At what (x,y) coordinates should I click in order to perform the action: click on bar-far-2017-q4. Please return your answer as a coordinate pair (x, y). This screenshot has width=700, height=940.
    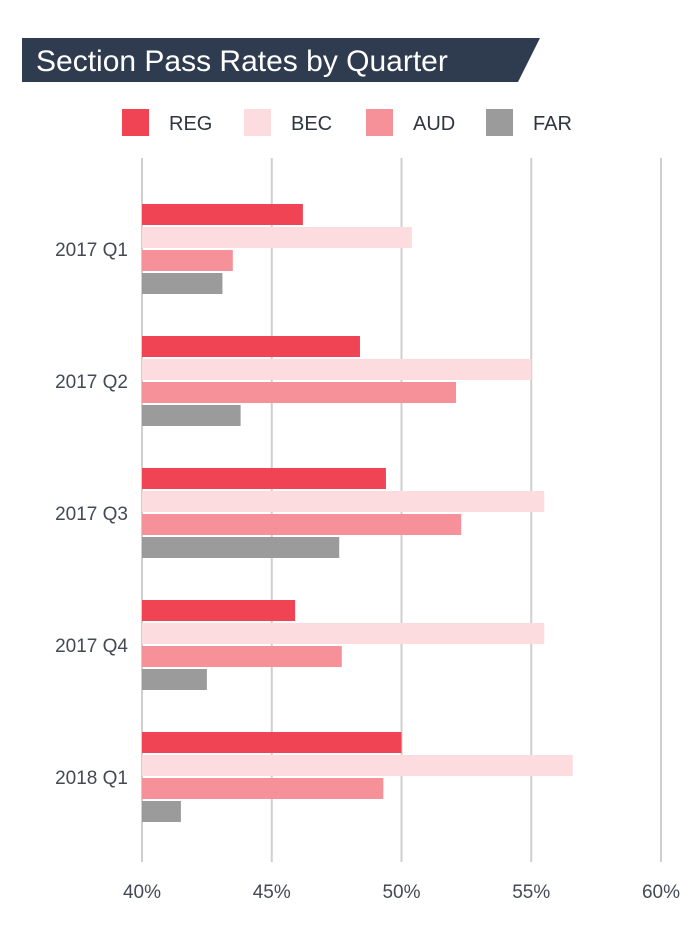
    Looking at the image, I should click on (174, 679).